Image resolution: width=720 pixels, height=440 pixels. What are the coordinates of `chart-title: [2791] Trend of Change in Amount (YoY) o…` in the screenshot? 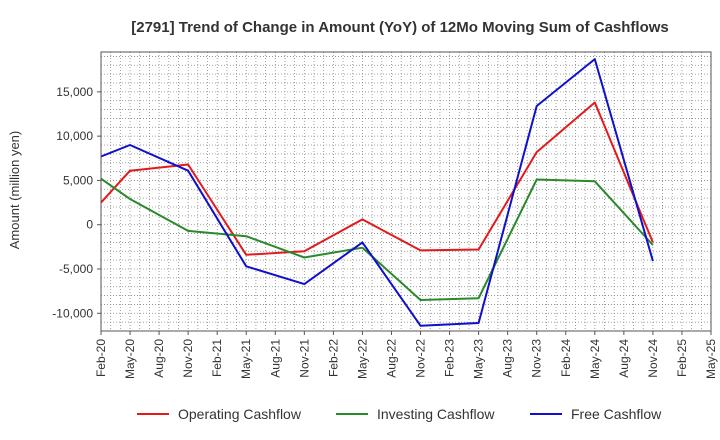 It's located at (400, 27).